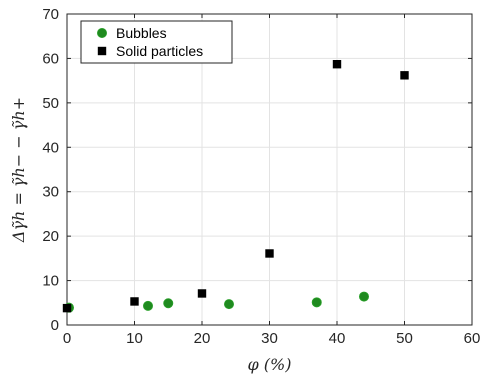 Image resolution: width=482 pixels, height=378 pixels. Describe the element at coordinates (202, 338) in the screenshot. I see `x-tick-label: 20` at that location.